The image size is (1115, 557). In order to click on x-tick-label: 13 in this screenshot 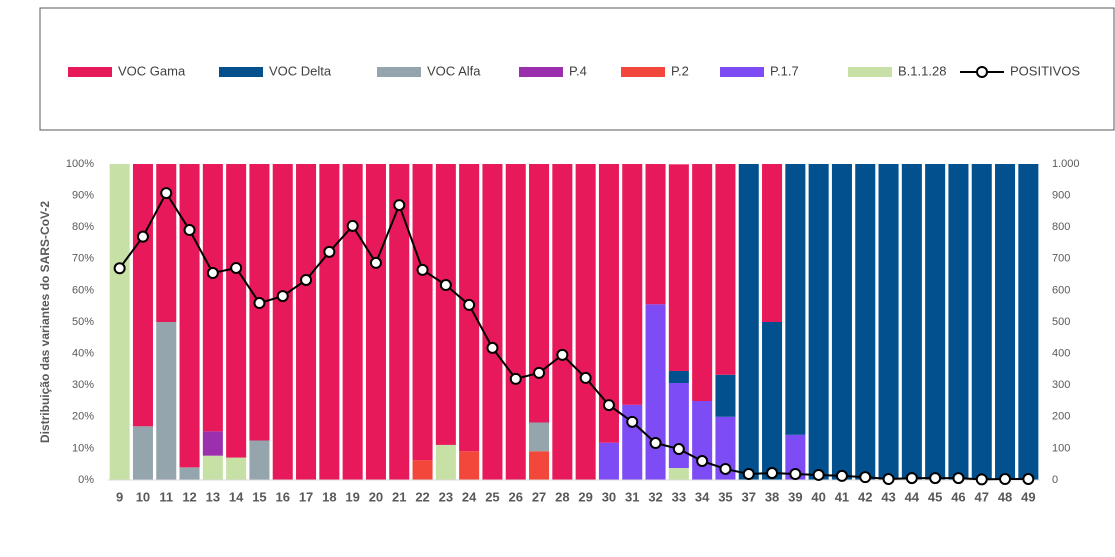, I will do `click(213, 496)`.